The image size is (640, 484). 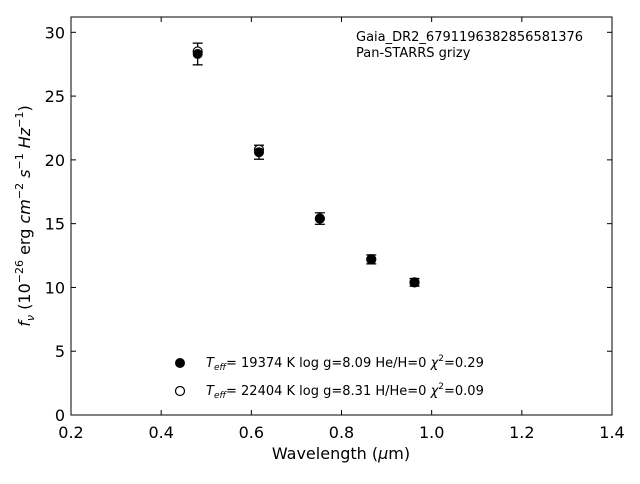 I want to click on x-axis-label: Wavelength (μm), so click(x=341, y=453).